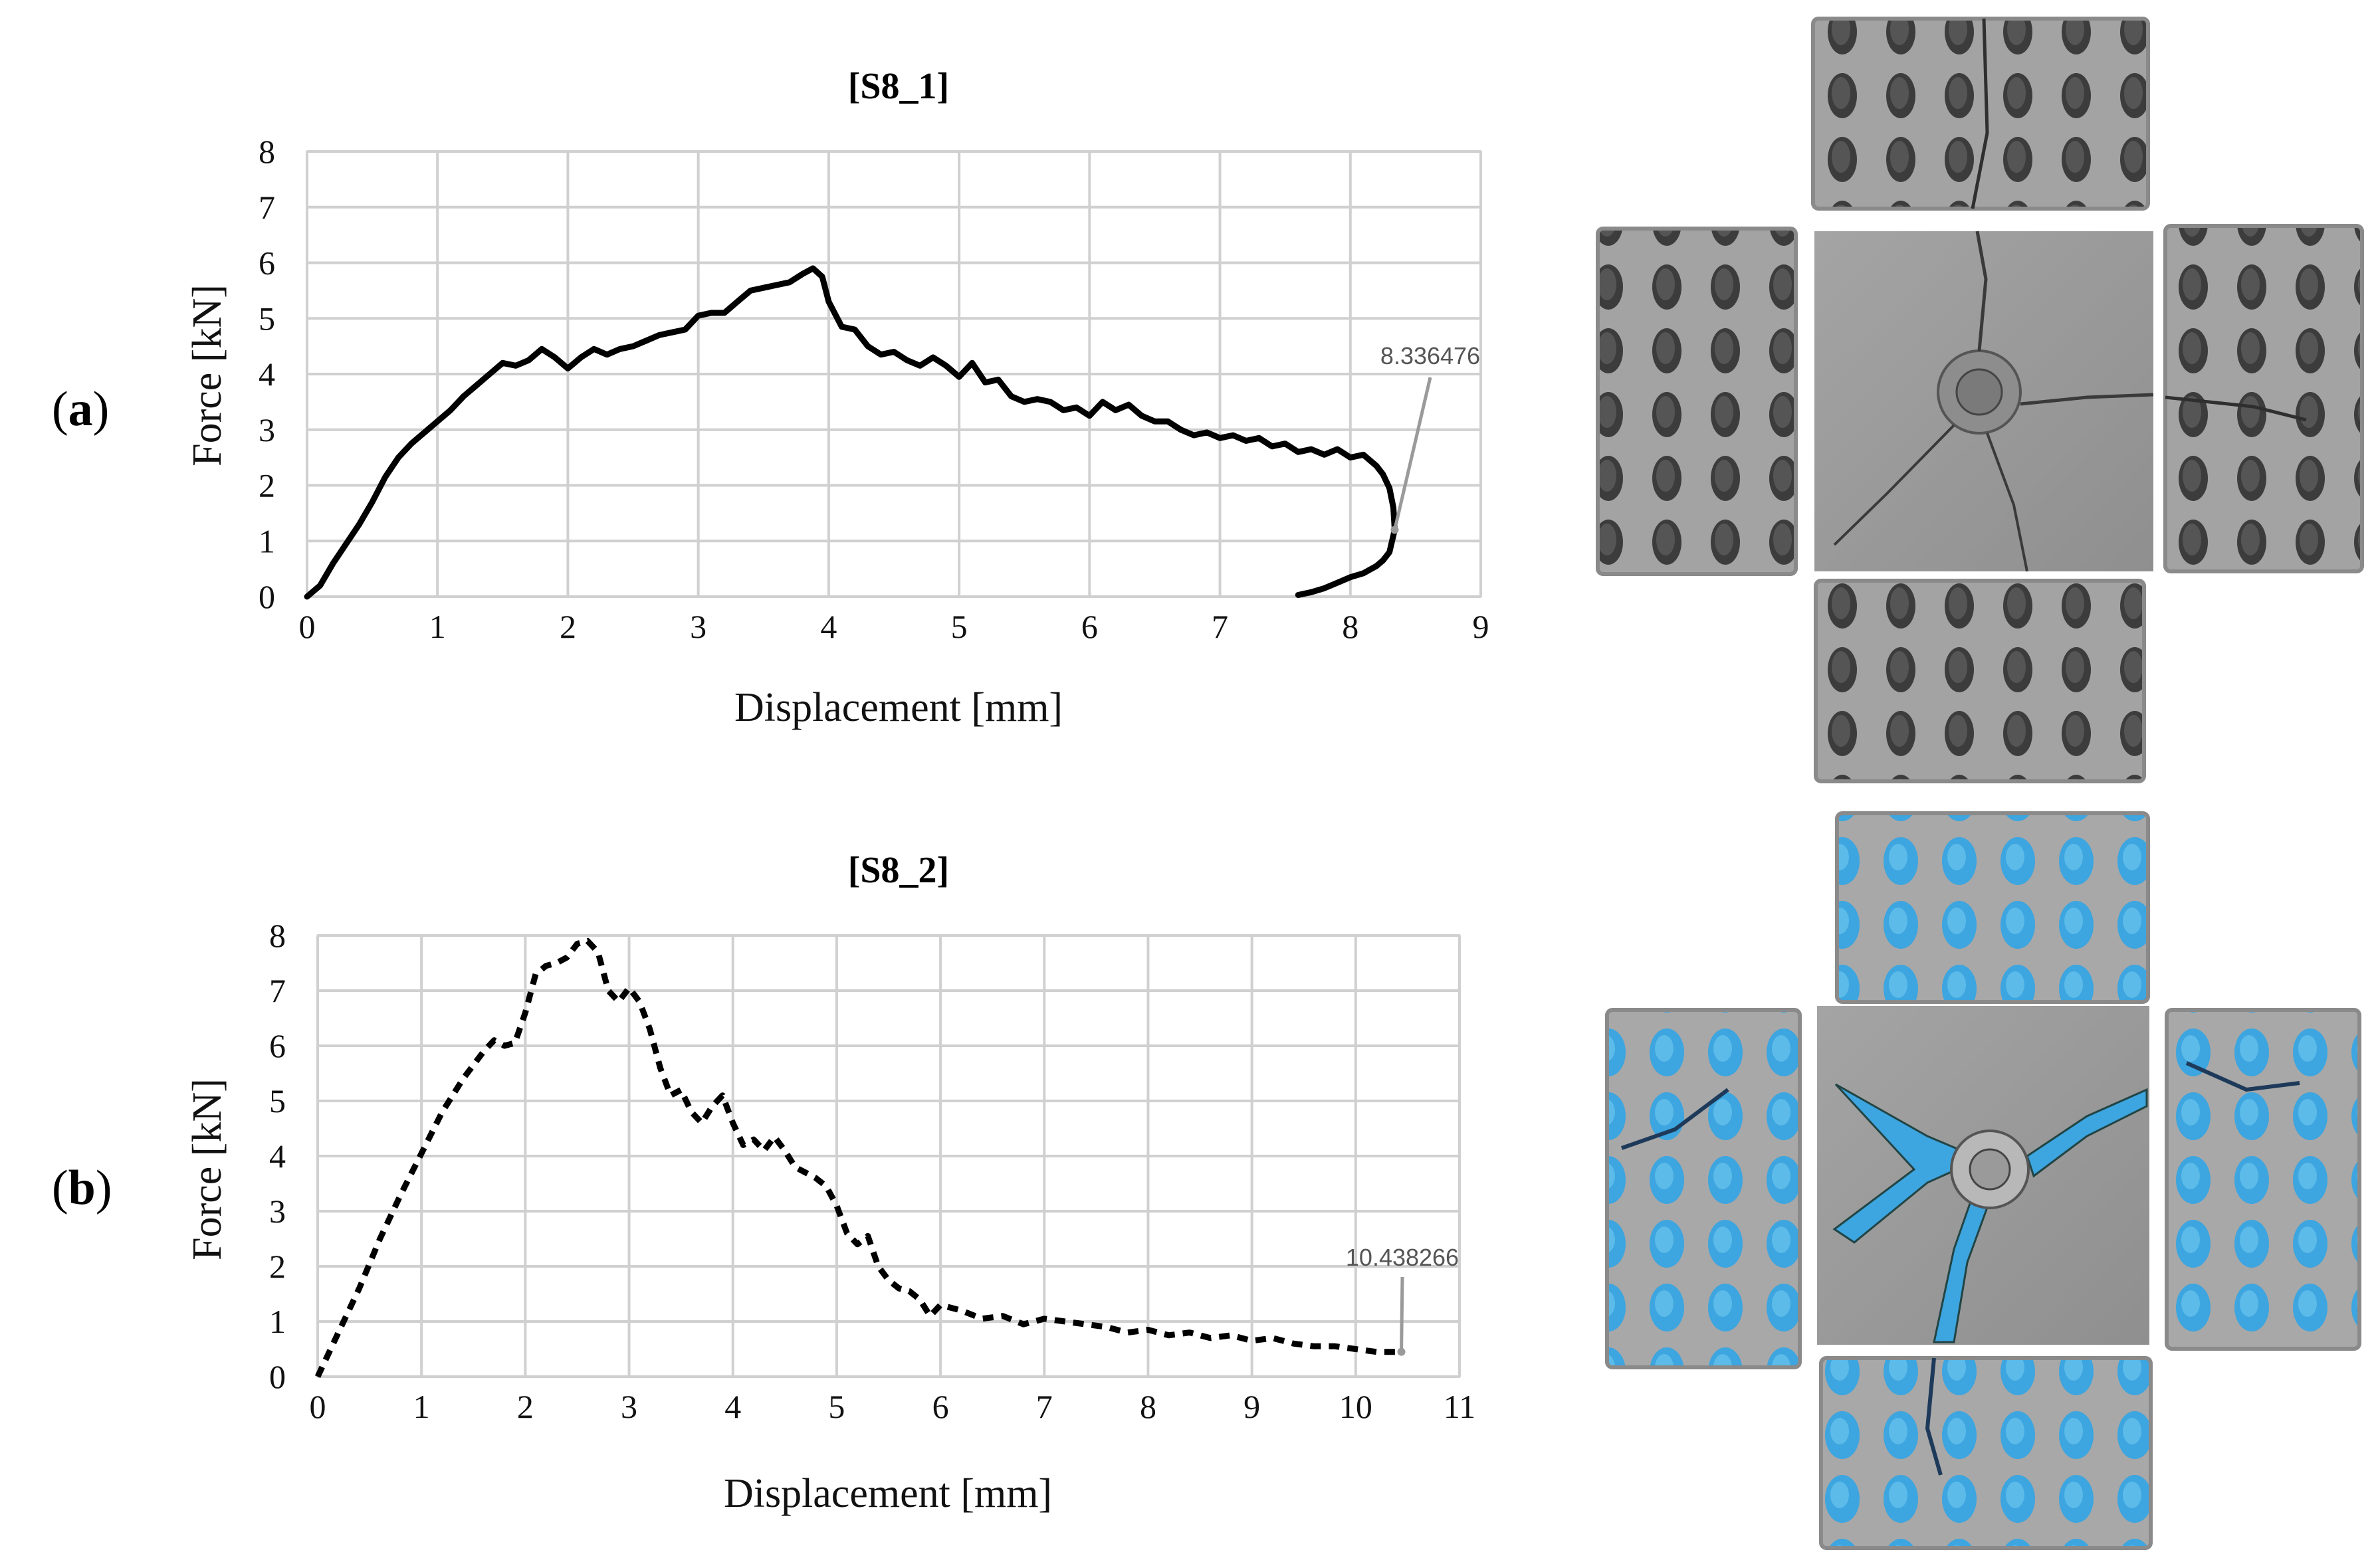  I want to click on x-tick-label: 11, so click(1459, 1406).